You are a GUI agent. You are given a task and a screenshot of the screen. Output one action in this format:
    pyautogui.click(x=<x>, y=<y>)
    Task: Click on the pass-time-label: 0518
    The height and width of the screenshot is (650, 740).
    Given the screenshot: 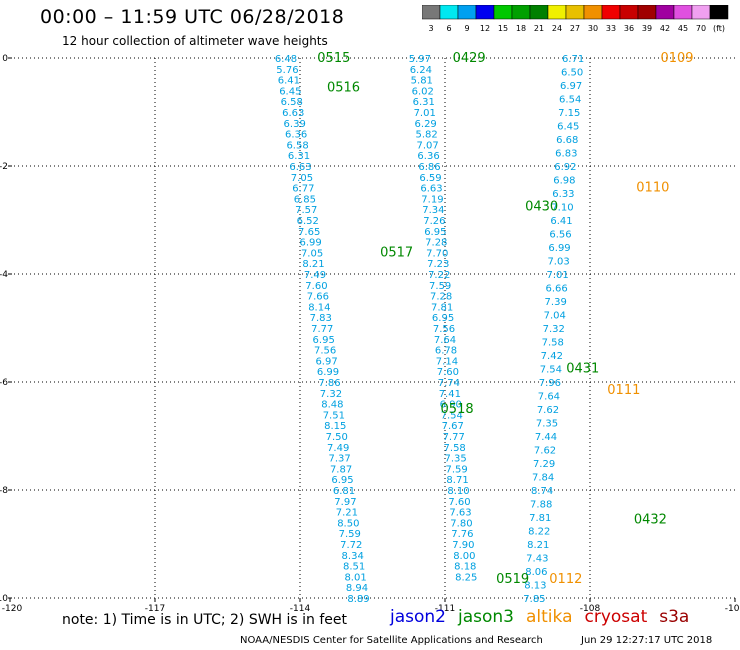 What is the action you would take?
    pyautogui.click(x=457, y=409)
    